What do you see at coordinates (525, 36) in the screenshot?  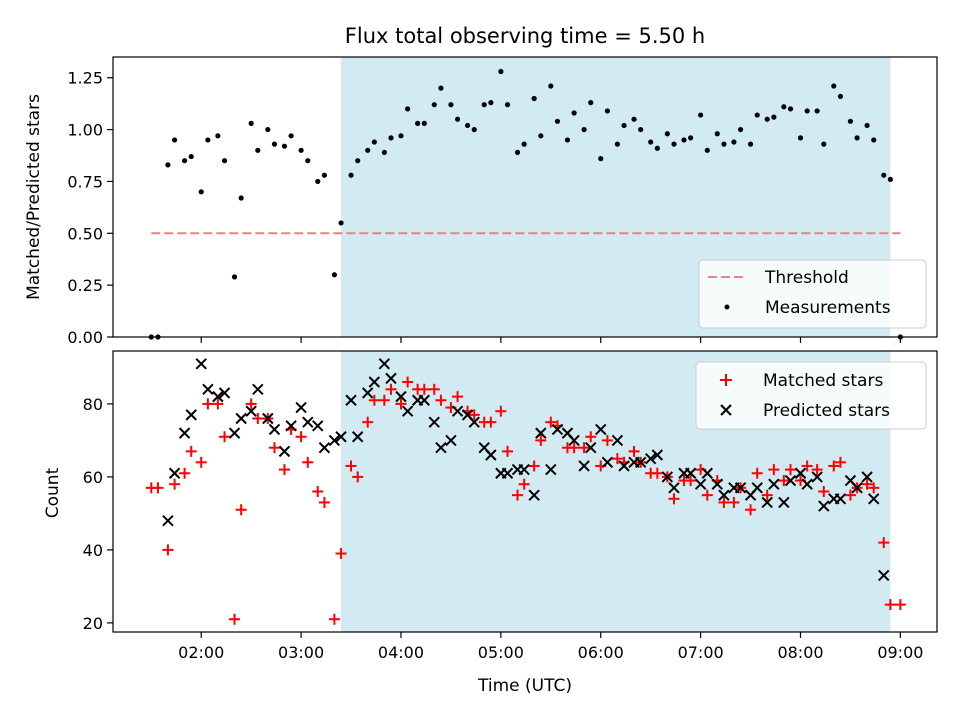 I see `chart-title: Flux total observing time = 5.50 h` at bounding box center [525, 36].